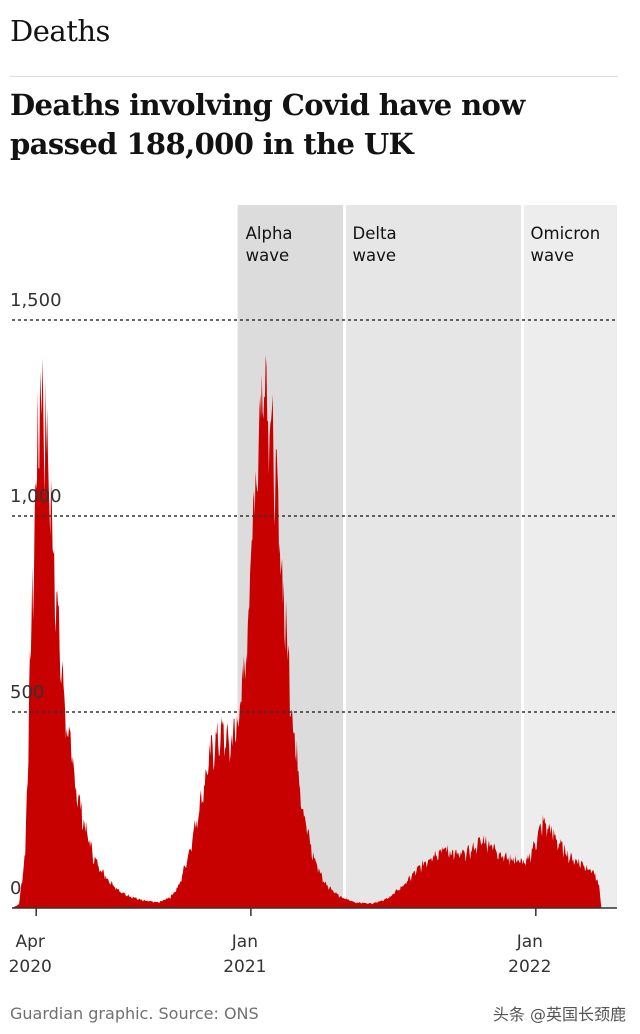 Image resolution: width=640 pixels, height=1034 pixels. Describe the element at coordinates (27, 692) in the screenshot. I see `y-tick-label: 500` at that location.